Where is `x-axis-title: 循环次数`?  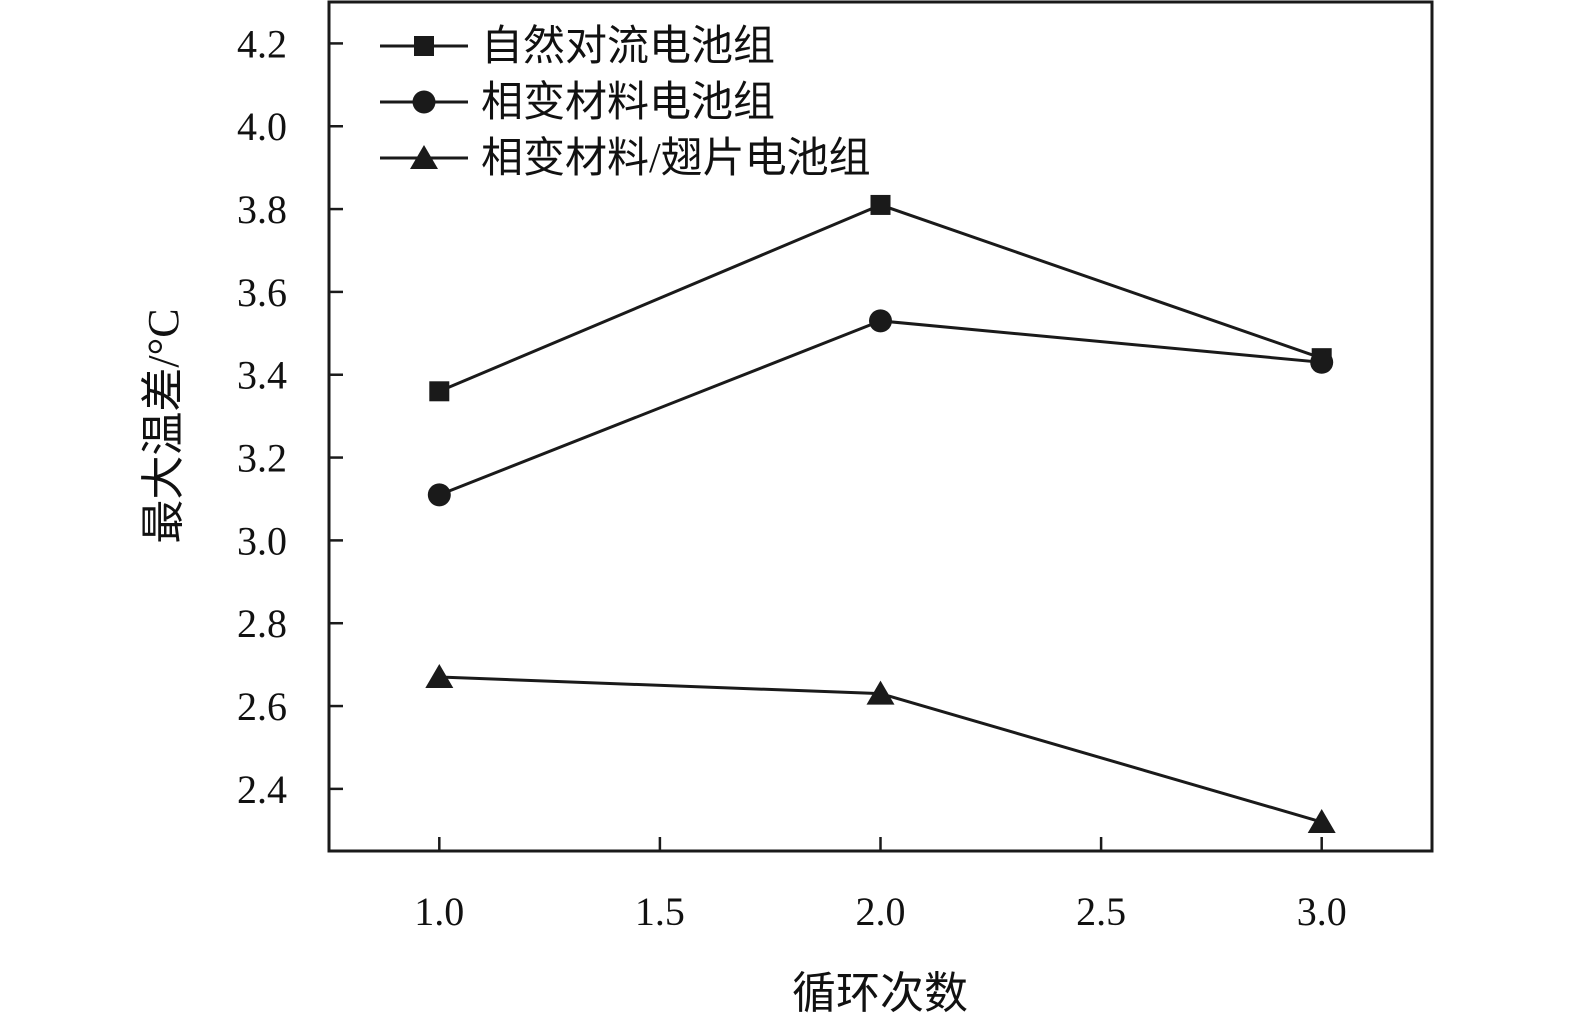 x-axis-title: 循环次数 is located at coordinates (880, 993).